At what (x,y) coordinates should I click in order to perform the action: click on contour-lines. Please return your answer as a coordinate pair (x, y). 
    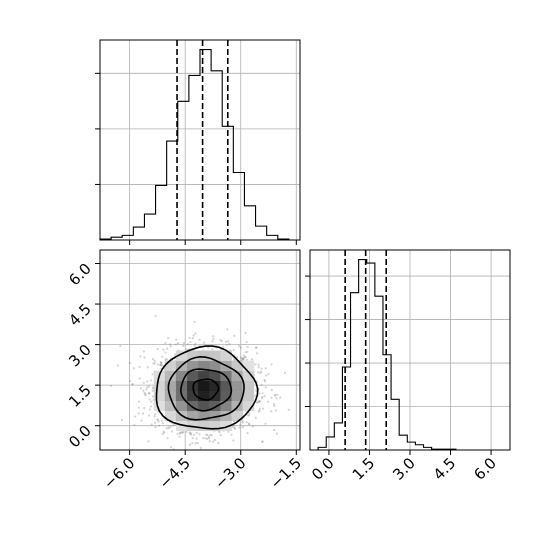
    Looking at the image, I should click on (207, 387).